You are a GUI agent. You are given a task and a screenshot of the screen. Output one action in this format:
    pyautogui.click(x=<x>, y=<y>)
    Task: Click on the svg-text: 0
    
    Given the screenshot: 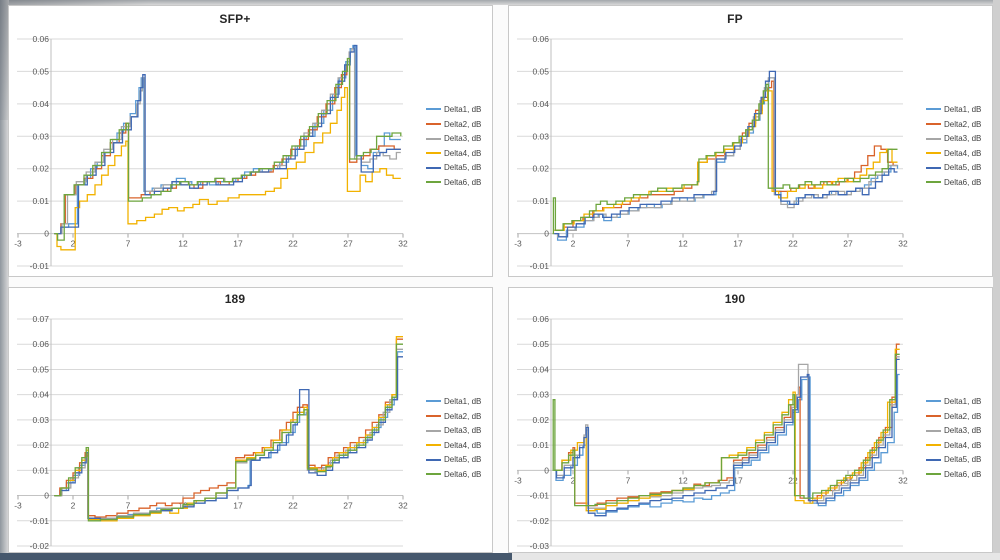 What is the action you would take?
    pyautogui.click(x=46, y=496)
    